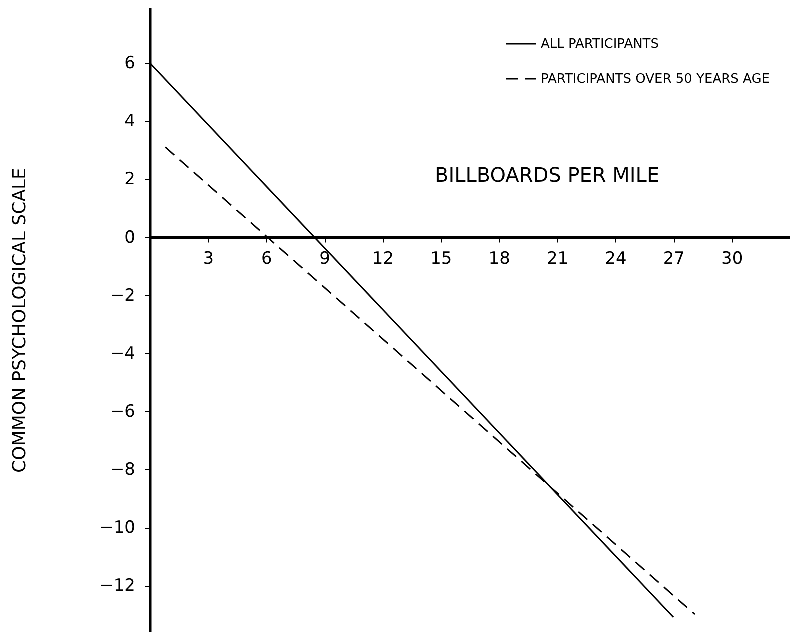 The image size is (797, 639). I want to click on y-tick-label: −10, so click(118, 528).